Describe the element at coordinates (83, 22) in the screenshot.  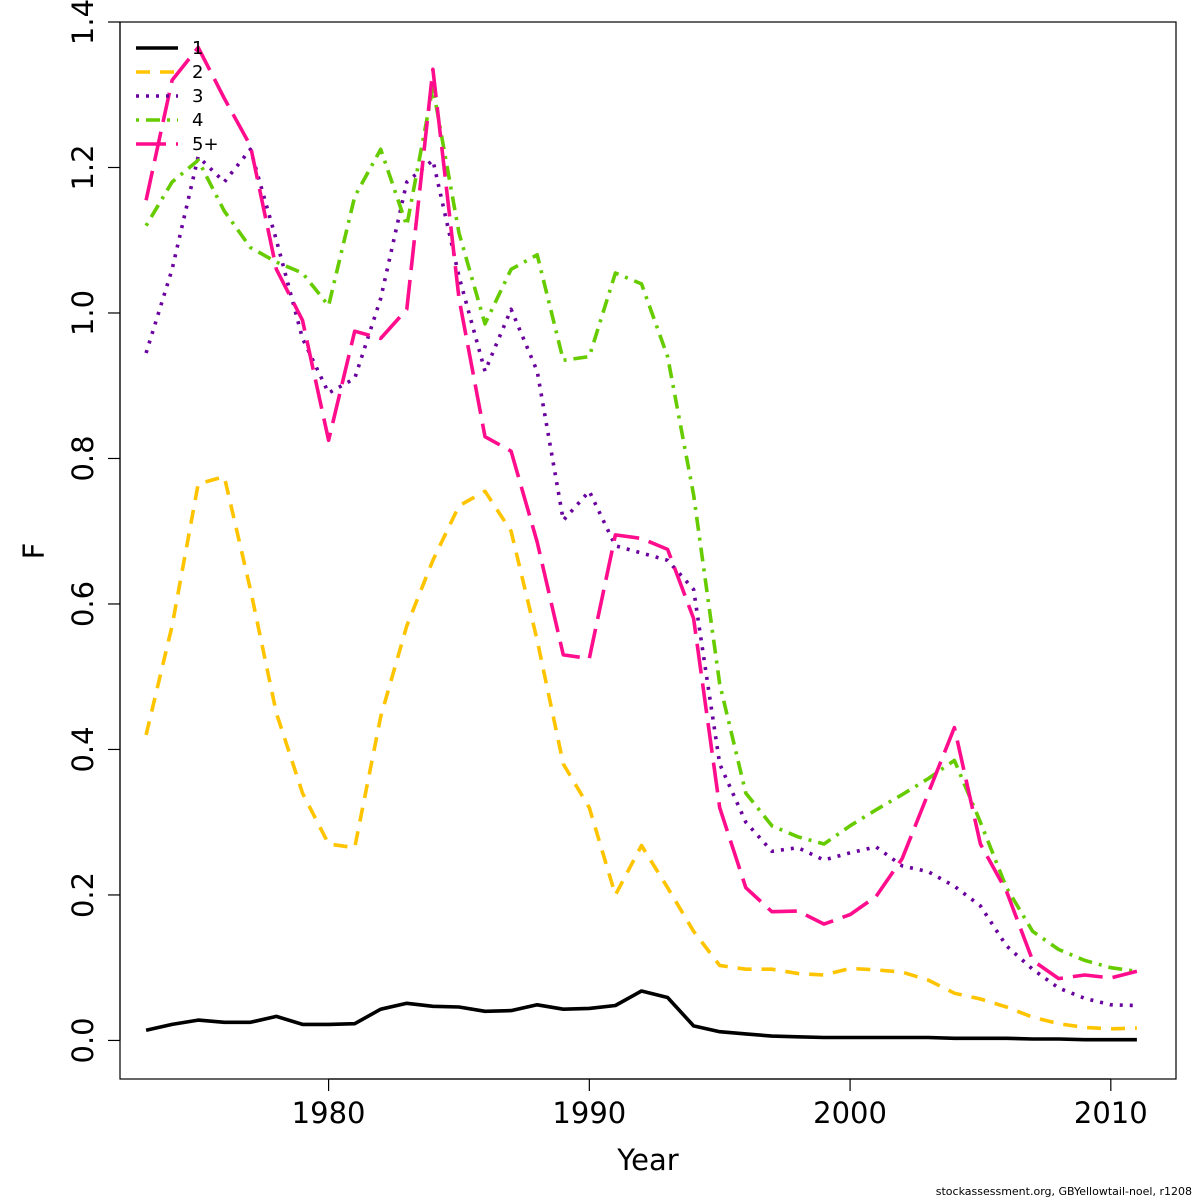
I see `y-tick-label: 1.4` at that location.